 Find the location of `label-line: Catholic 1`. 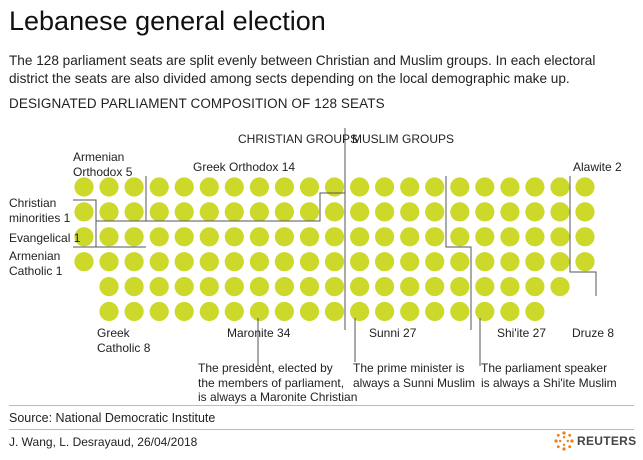

label-line: Catholic 1 is located at coordinates (36, 271).